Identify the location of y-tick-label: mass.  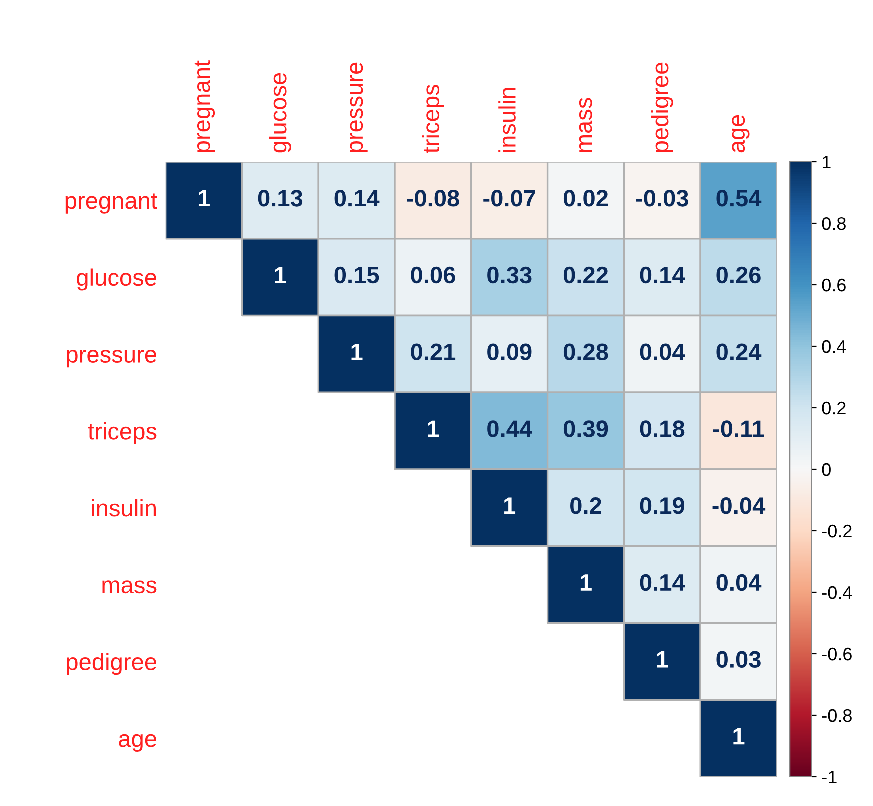
(129, 587).